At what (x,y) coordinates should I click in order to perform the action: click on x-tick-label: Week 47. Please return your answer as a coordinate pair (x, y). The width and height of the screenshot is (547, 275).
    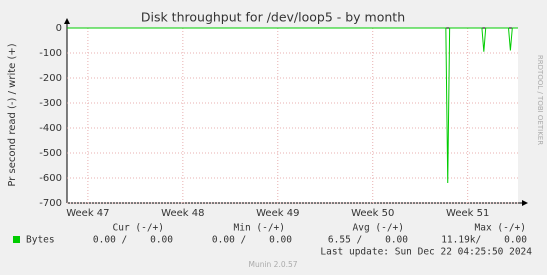
    Looking at the image, I should click on (87, 213).